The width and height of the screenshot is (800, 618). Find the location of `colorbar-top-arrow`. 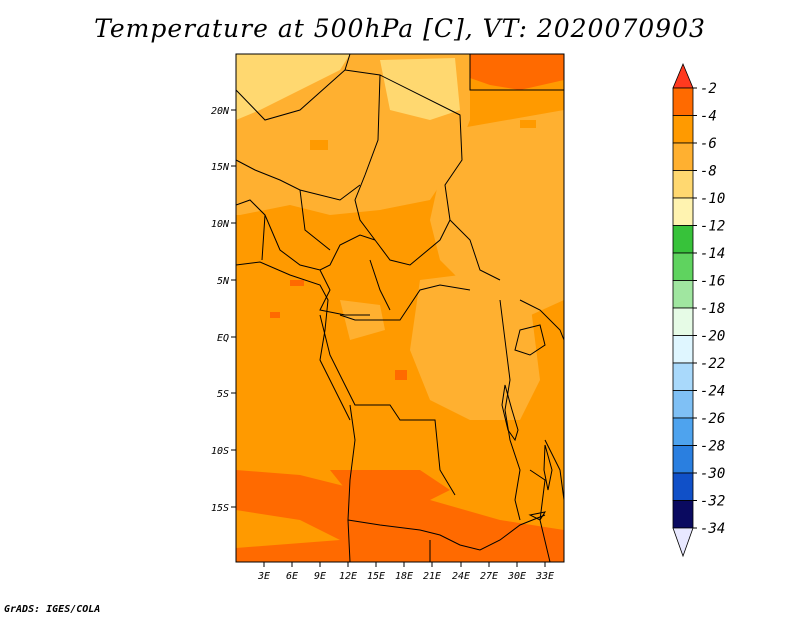

colorbar-top-arrow is located at coordinates (683, 75).